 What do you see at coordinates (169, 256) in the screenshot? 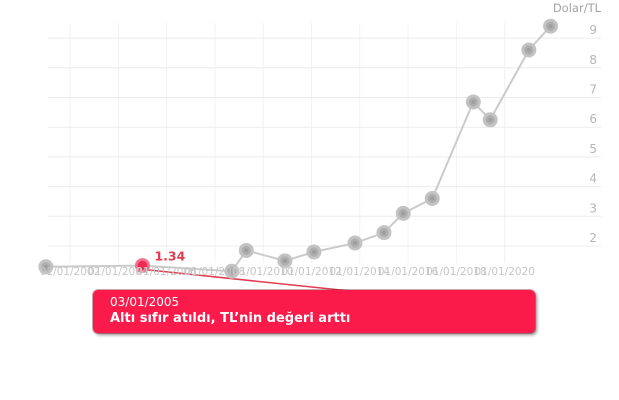
I see `highlighted-point-value-label: 1.34` at bounding box center [169, 256].